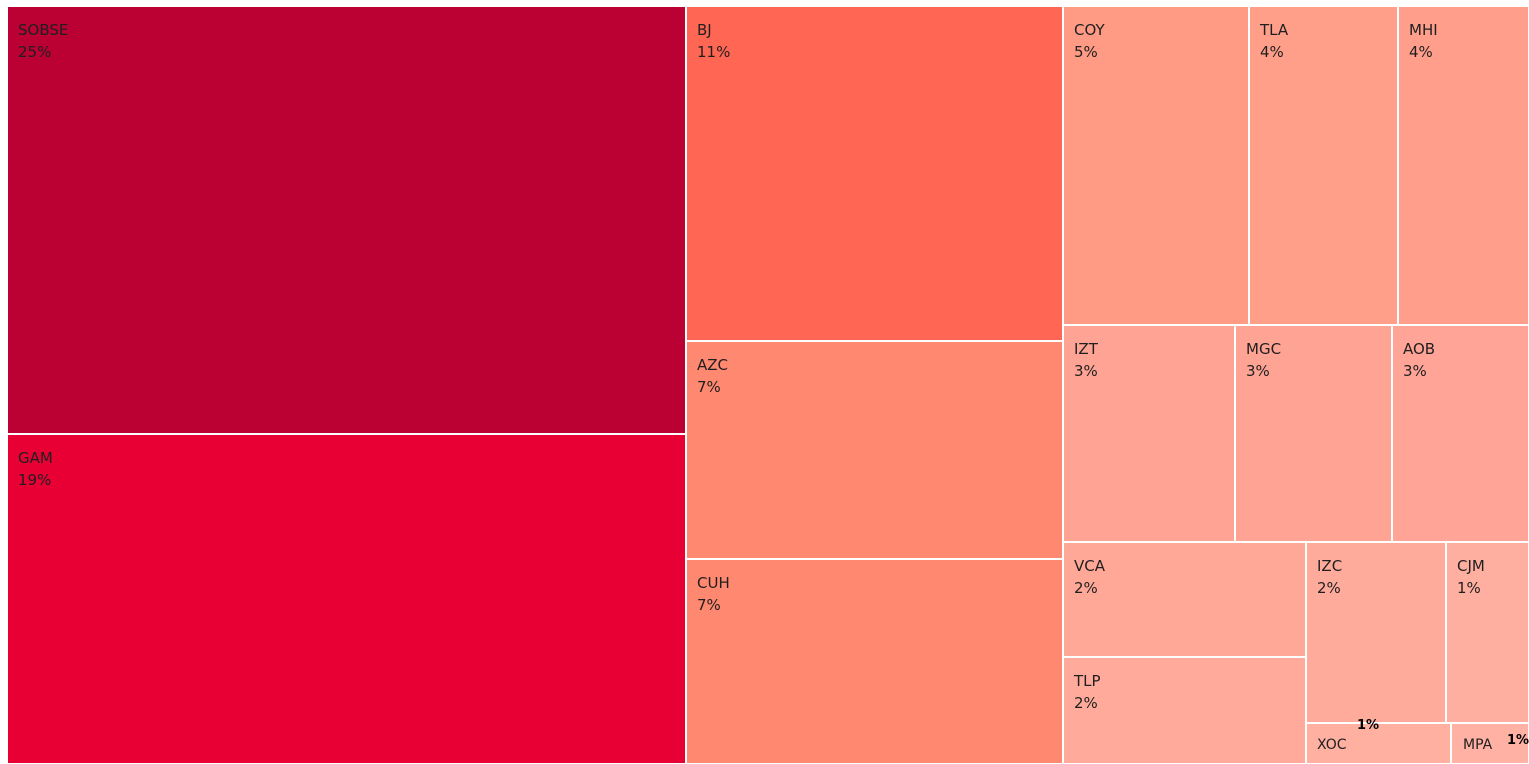  Describe the element at coordinates (874, 661) in the screenshot. I see `treemap-tile-cuh: CUH 7%` at that location.